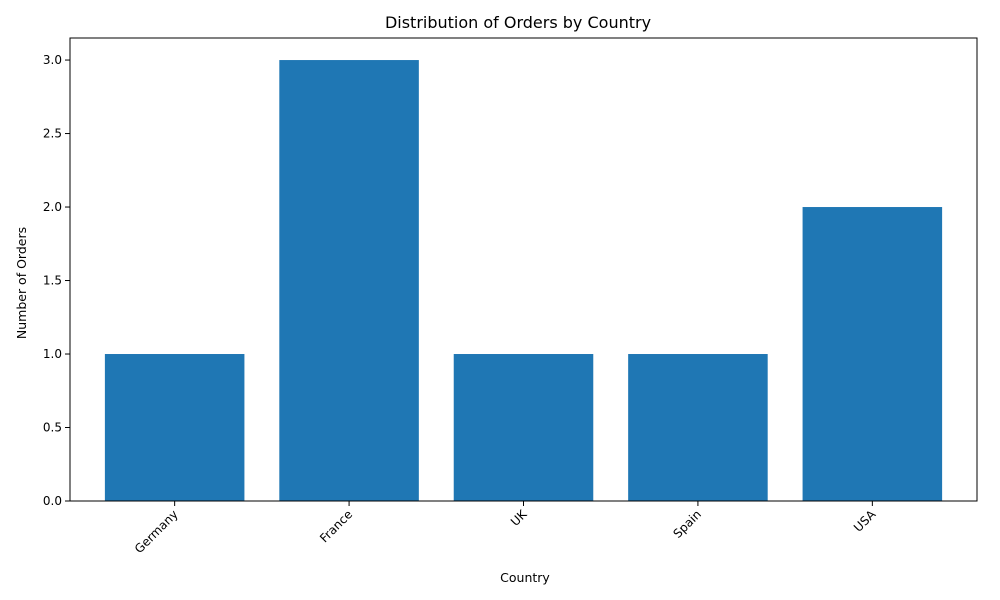 The height and width of the screenshot is (600, 1000). Describe the element at coordinates (519, 517) in the screenshot. I see `x-tick-label: UK` at that location.